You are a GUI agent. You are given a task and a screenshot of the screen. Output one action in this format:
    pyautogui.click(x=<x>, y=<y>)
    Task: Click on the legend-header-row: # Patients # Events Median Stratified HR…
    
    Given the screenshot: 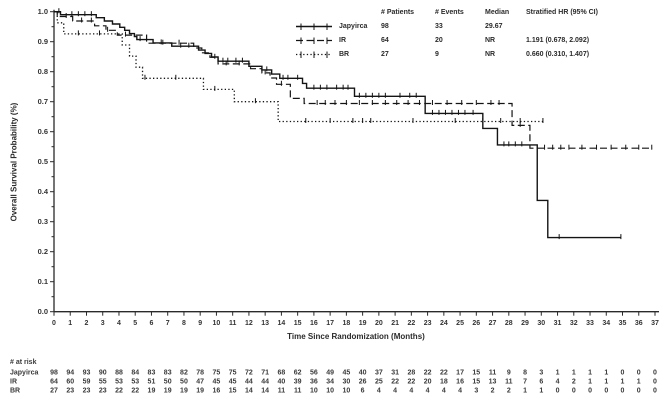 What is the action you would take?
    pyautogui.click(x=475, y=12)
    